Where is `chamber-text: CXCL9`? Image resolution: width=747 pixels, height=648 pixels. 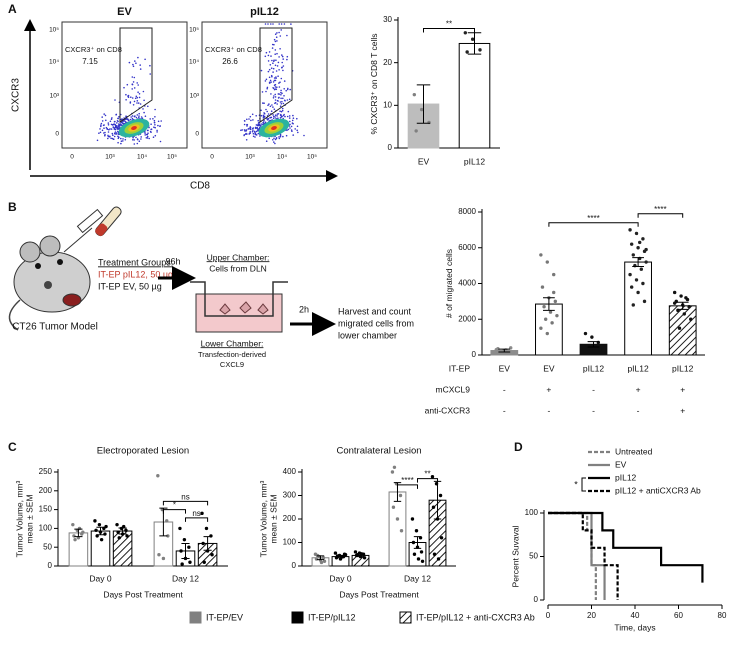
chamber-text: CXCL9 is located at coordinates (232, 364).